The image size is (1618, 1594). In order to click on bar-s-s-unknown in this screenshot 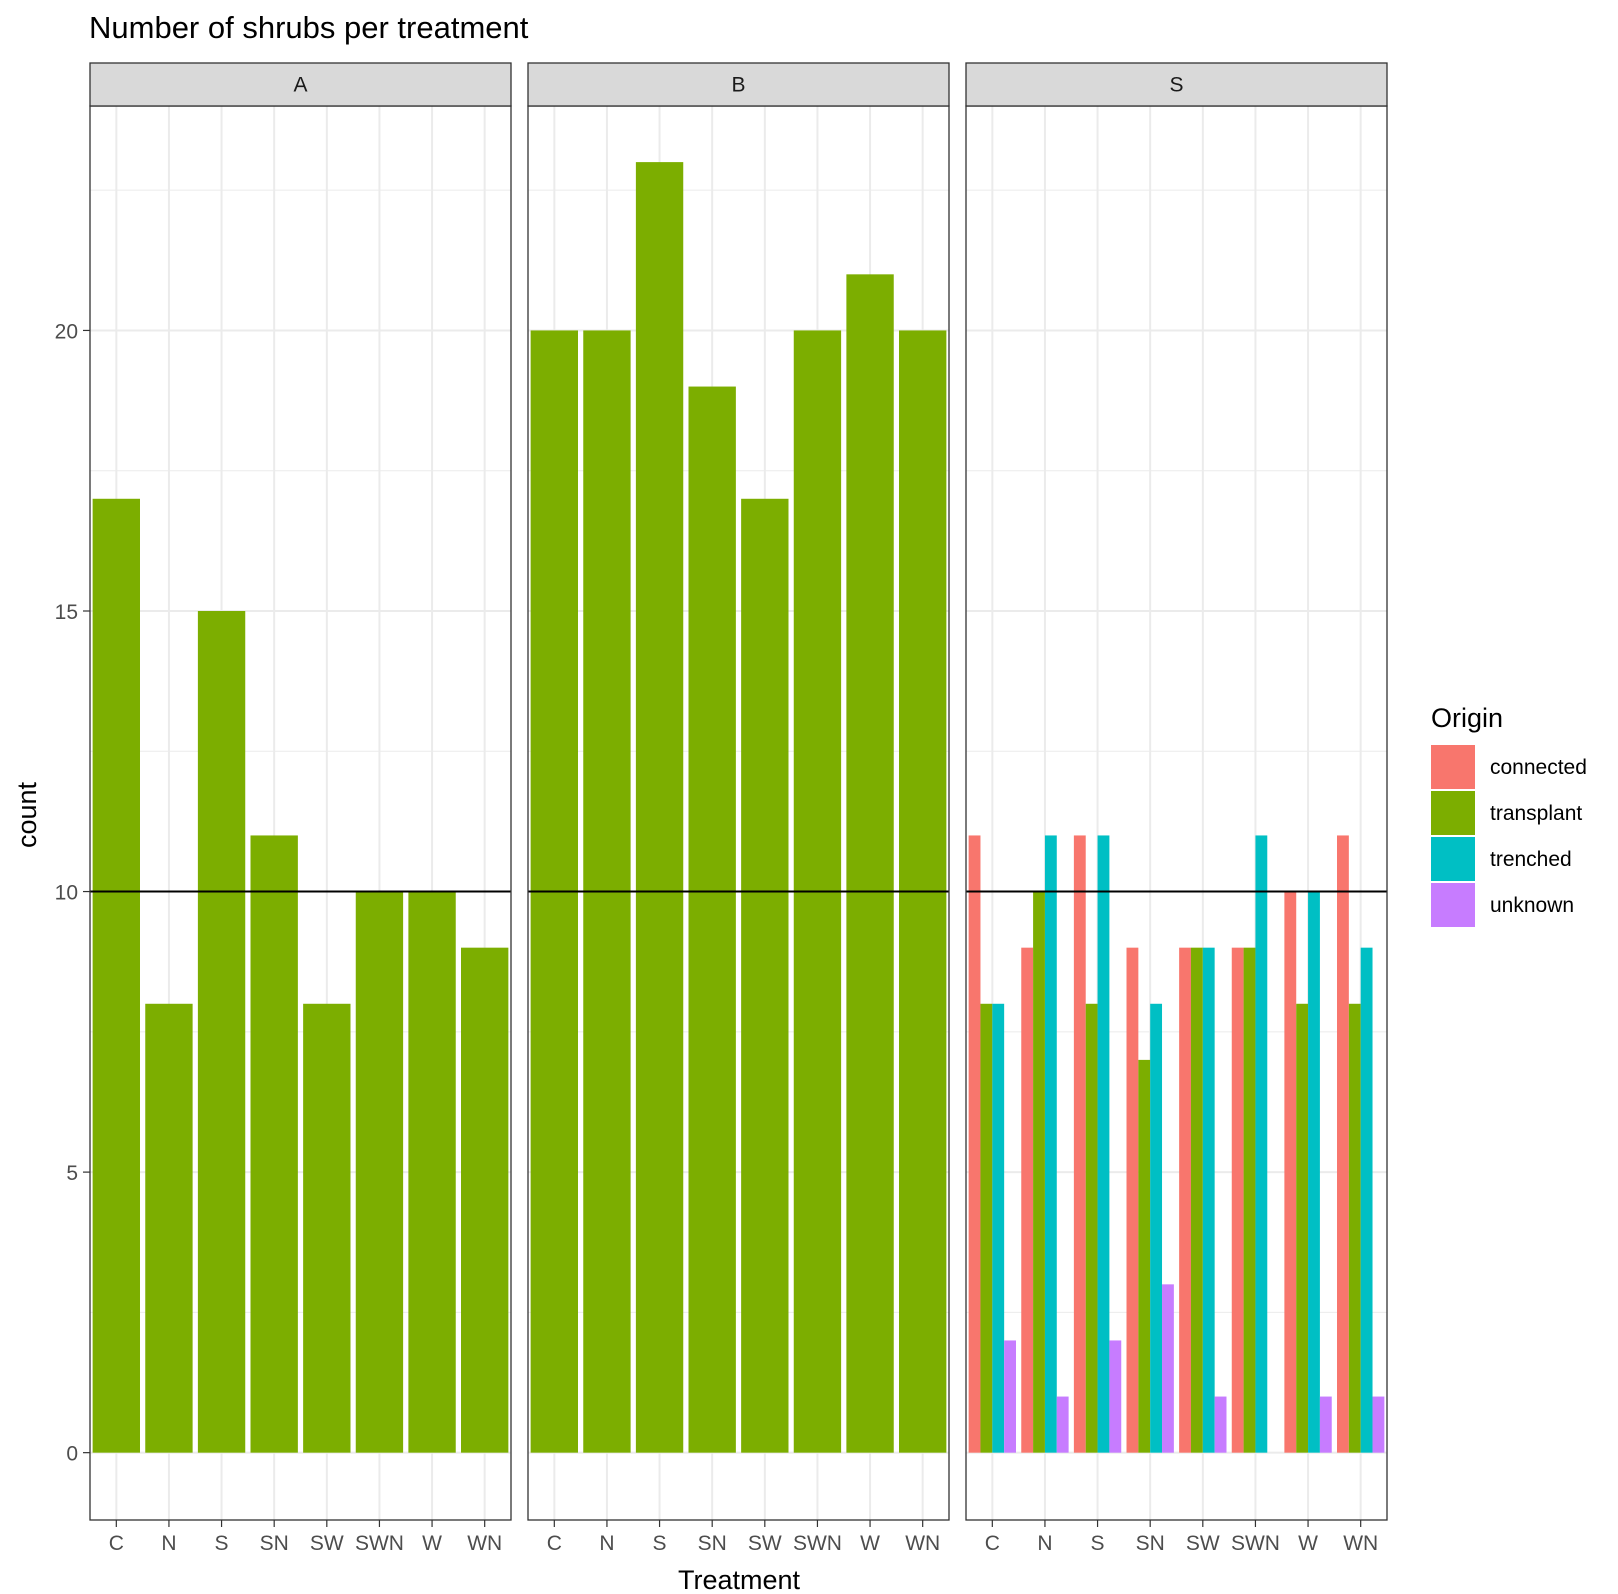, I will do `click(1115, 1396)`.